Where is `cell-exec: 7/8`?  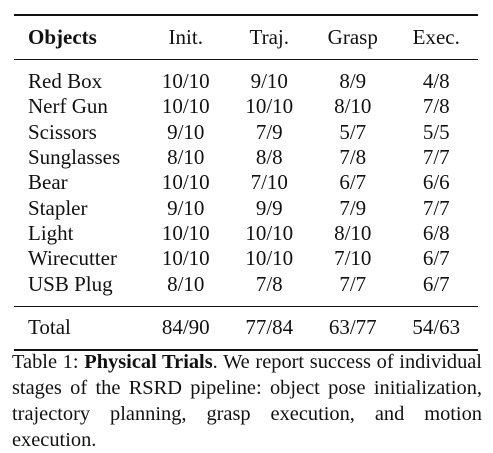
cell-exec: 7/8 is located at coordinates (436, 106).